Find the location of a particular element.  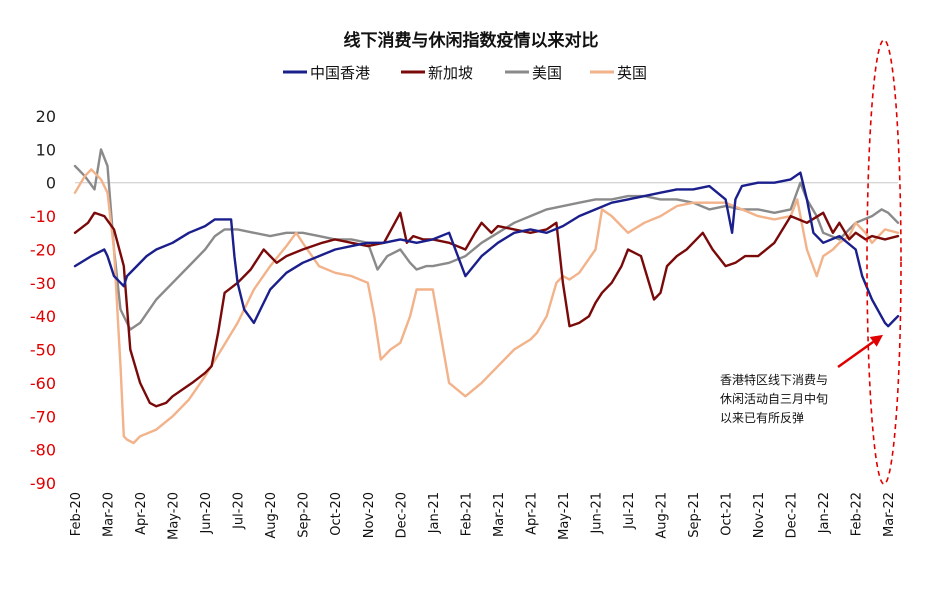

legend-label-uk: 英国 is located at coordinates (632, 73).